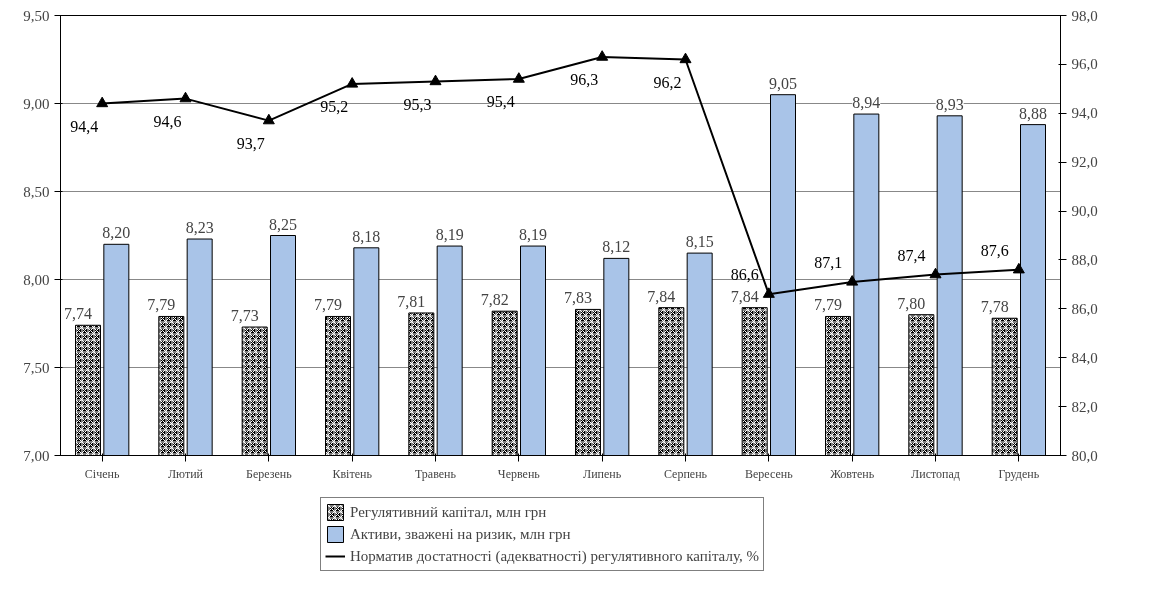 The width and height of the screenshot is (1157, 609). Describe the element at coordinates (554, 556) in the screenshot. I see `legend-label: Норматив достатності (адекватності) регулятивного капіталу, %` at that location.